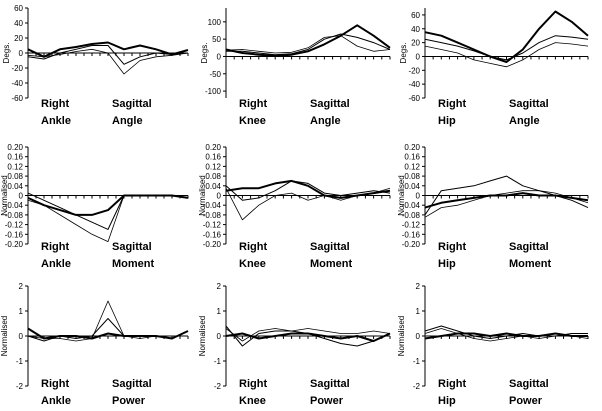  I want to click on y-tick-label: -0.04, so click(212, 205).